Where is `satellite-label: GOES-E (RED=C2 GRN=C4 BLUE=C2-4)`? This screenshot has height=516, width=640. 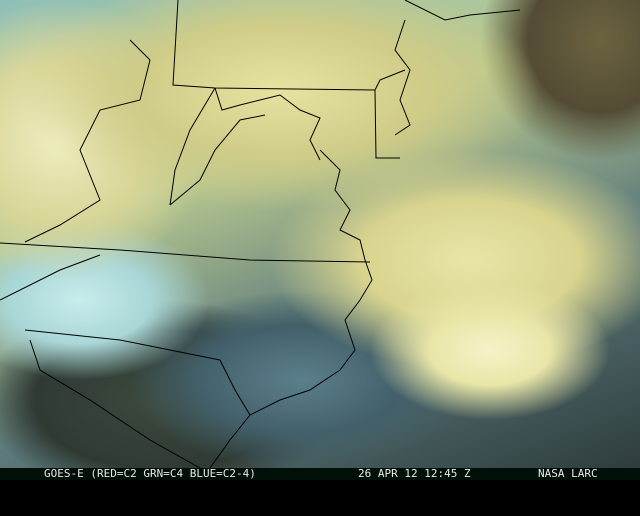
satellite-label: GOES-E (RED=C2 GRN=C4 BLUE=C2-4) is located at coordinates (150, 473).